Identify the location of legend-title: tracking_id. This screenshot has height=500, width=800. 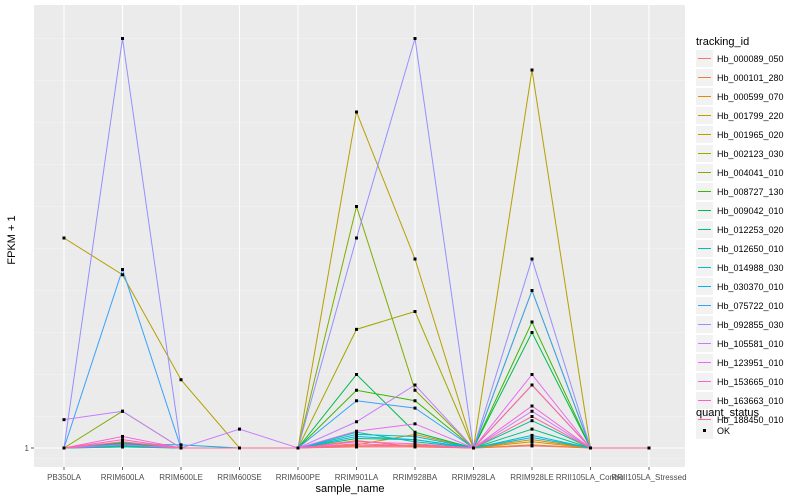
(722, 42).